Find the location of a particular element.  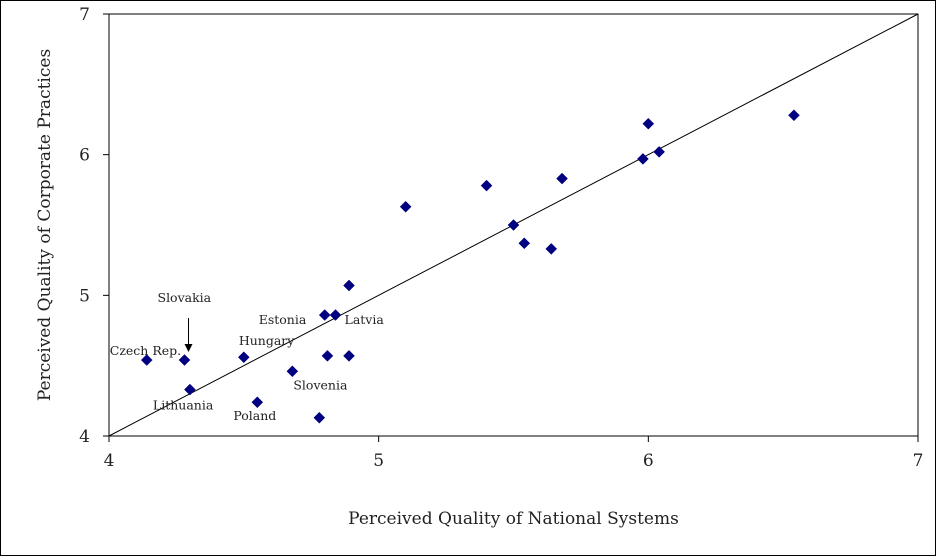

point-label: Slovakia is located at coordinates (185, 297).